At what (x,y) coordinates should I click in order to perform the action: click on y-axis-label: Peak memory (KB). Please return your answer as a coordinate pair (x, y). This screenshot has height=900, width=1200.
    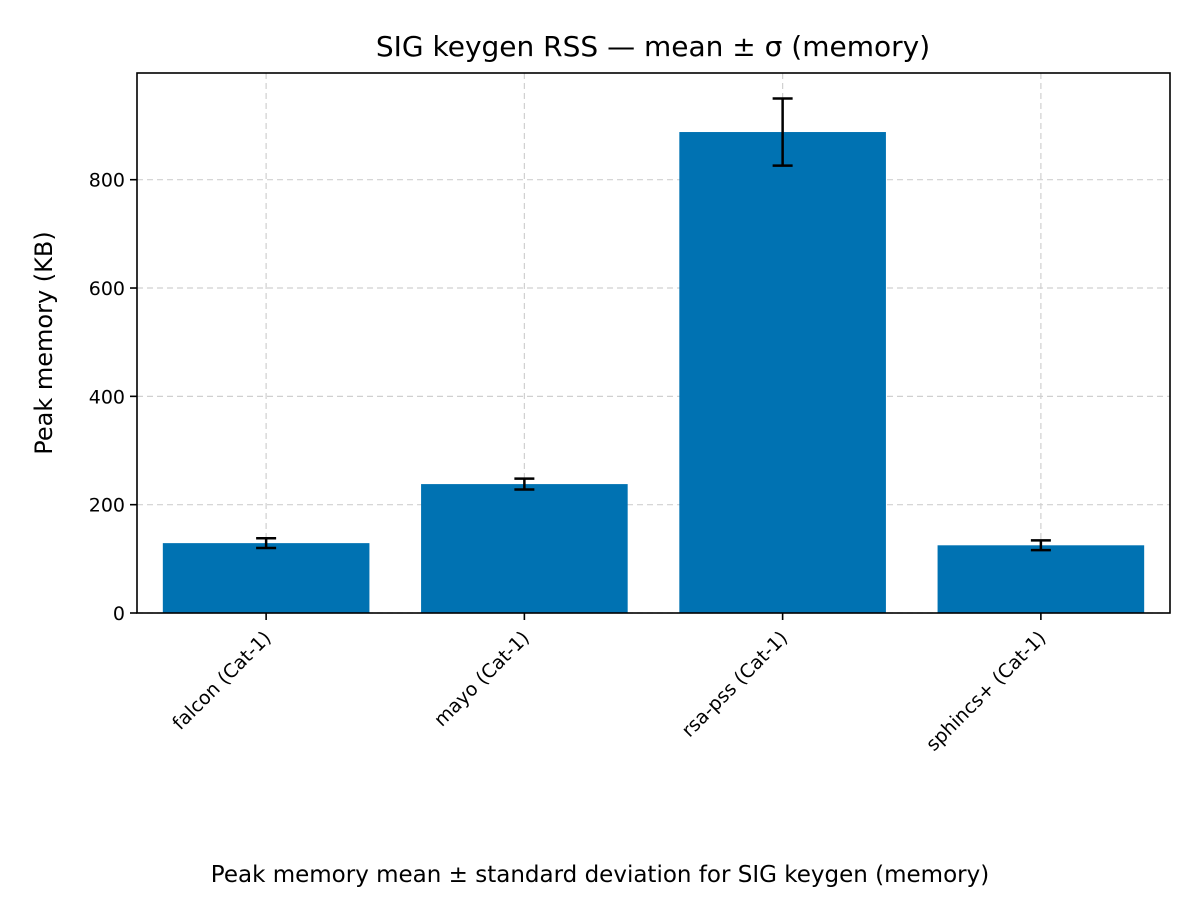
    Looking at the image, I should click on (44, 342).